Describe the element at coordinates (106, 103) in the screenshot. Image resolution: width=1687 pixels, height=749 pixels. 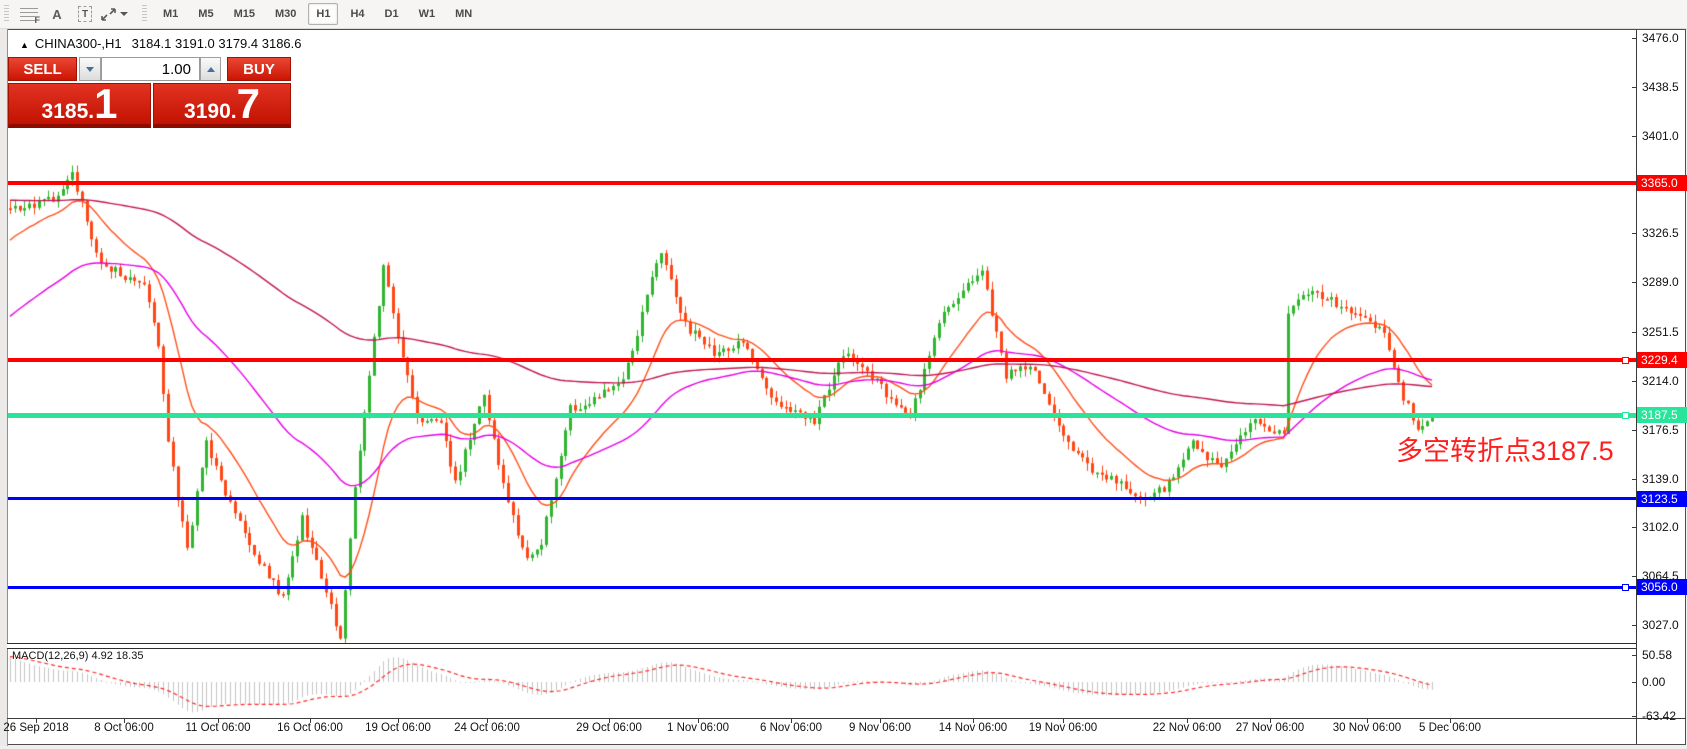
I see `sell-price-pips: 1` at that location.